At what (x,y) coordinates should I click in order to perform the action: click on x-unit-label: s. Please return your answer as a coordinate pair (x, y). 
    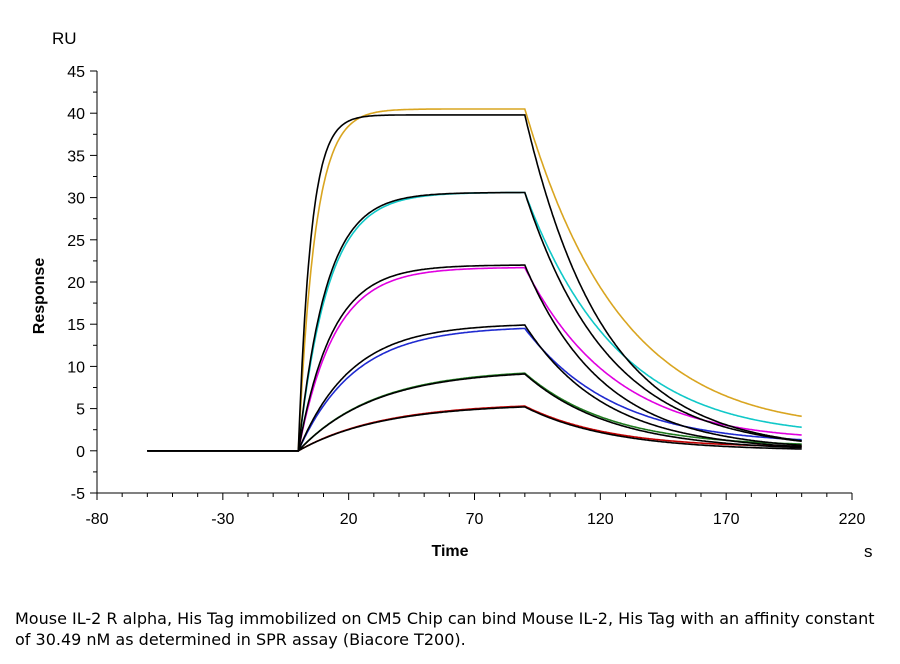
    Looking at the image, I should click on (868, 551).